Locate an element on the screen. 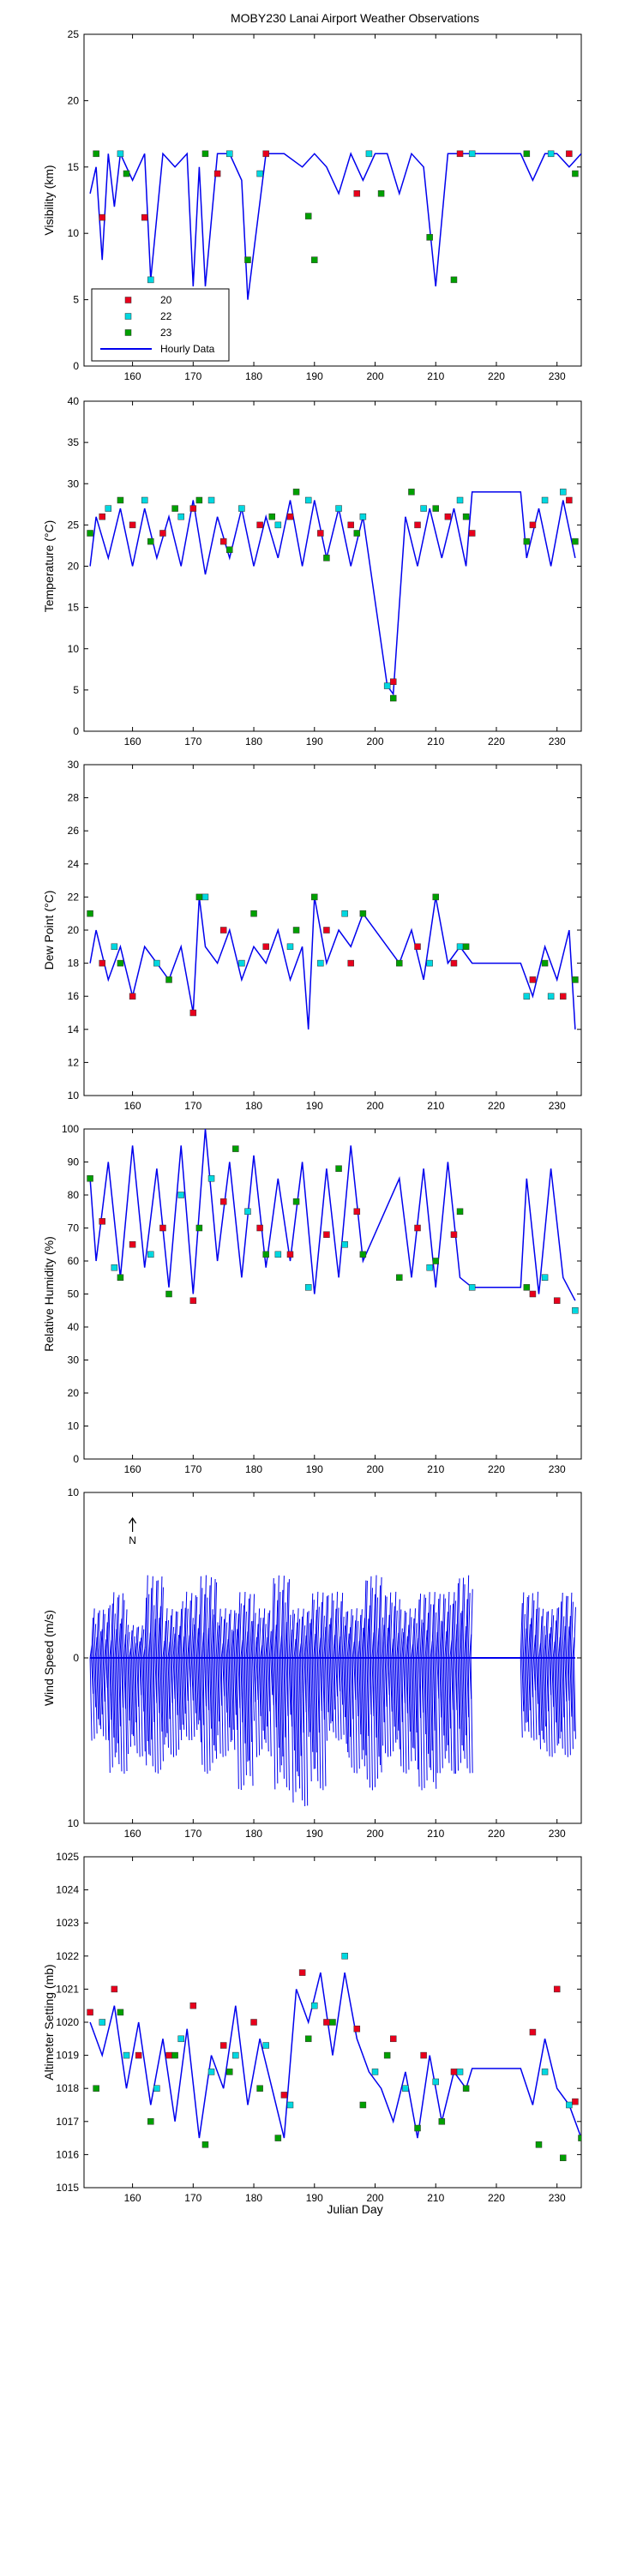 This screenshot has width=643, height=2576. y-tick-label: 100 is located at coordinates (70, 1129).